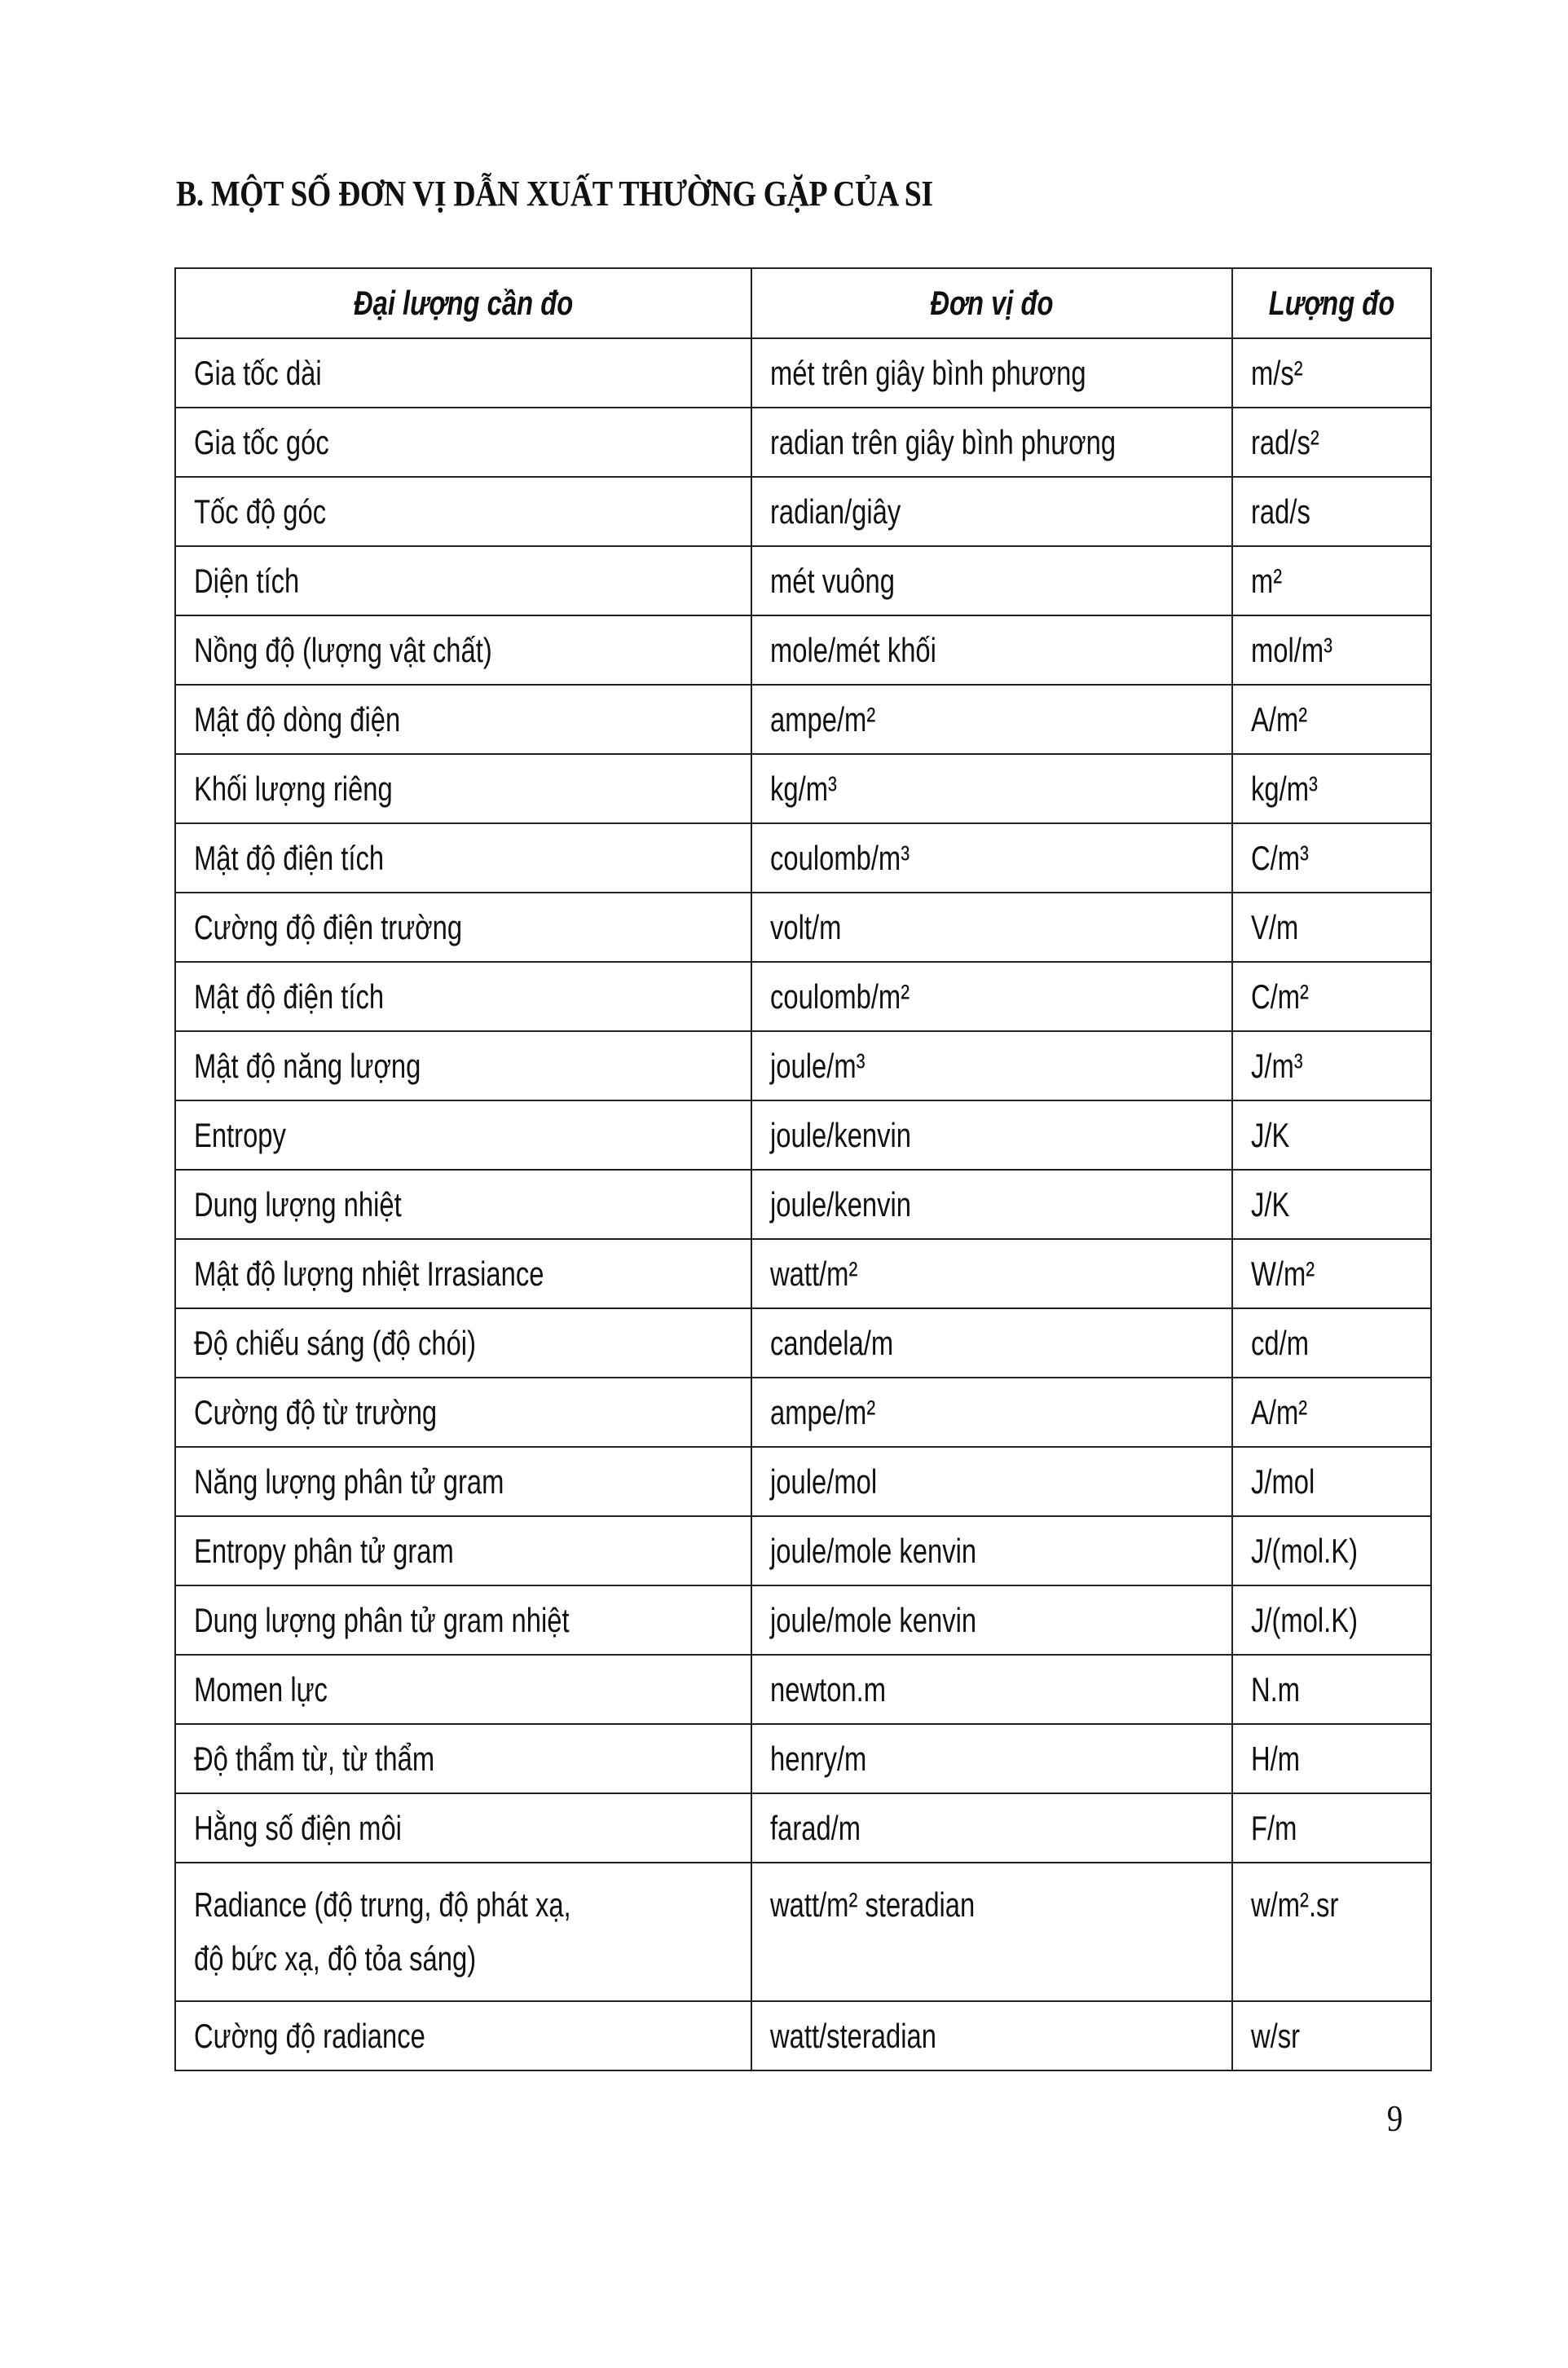 This screenshot has height=2368, width=1568. I want to click on cell-text: Cường độ từ trường, so click(316, 1412).